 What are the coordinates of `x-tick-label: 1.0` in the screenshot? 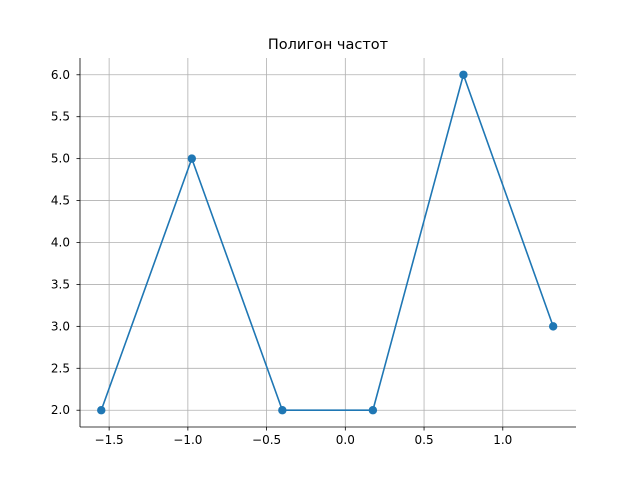 It's located at (502, 440).